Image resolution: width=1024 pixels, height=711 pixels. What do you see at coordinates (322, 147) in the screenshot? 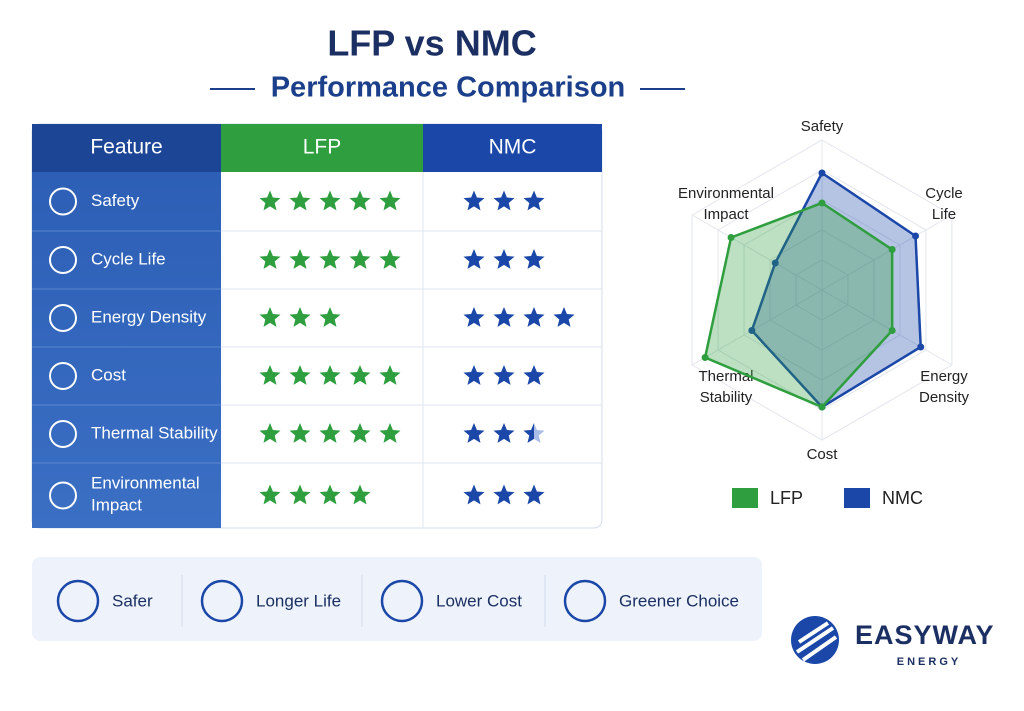
I see `column-header: LFP` at bounding box center [322, 147].